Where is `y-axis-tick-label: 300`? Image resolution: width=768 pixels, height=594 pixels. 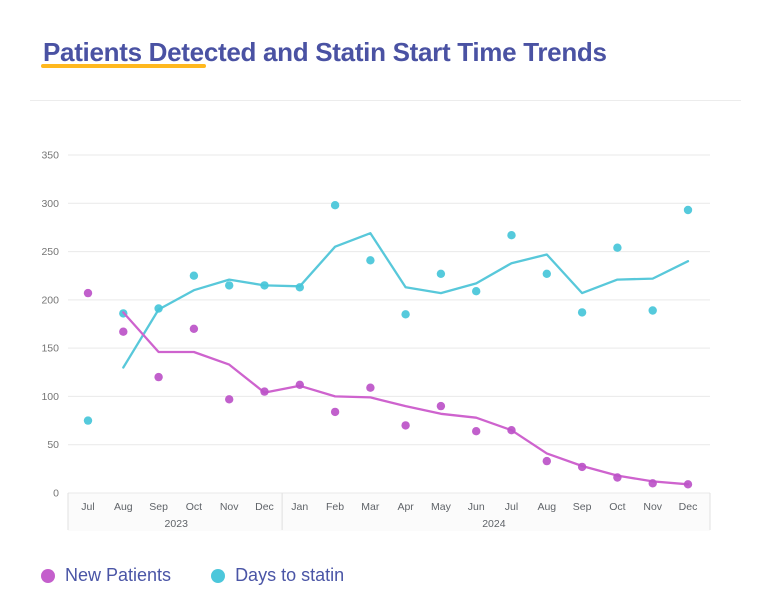
y-axis-tick-label: 300 is located at coordinates (50, 204).